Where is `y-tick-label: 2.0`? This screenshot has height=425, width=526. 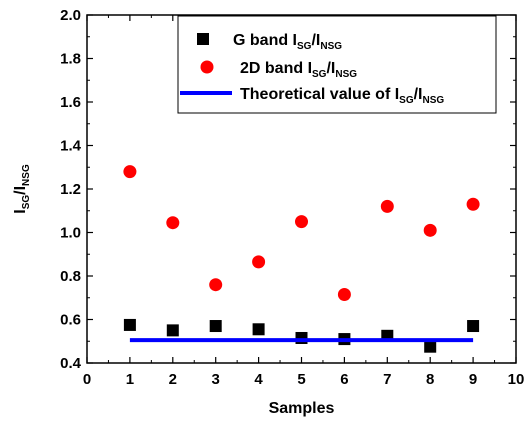
y-tick-label: 2.0 is located at coordinates (70, 15).